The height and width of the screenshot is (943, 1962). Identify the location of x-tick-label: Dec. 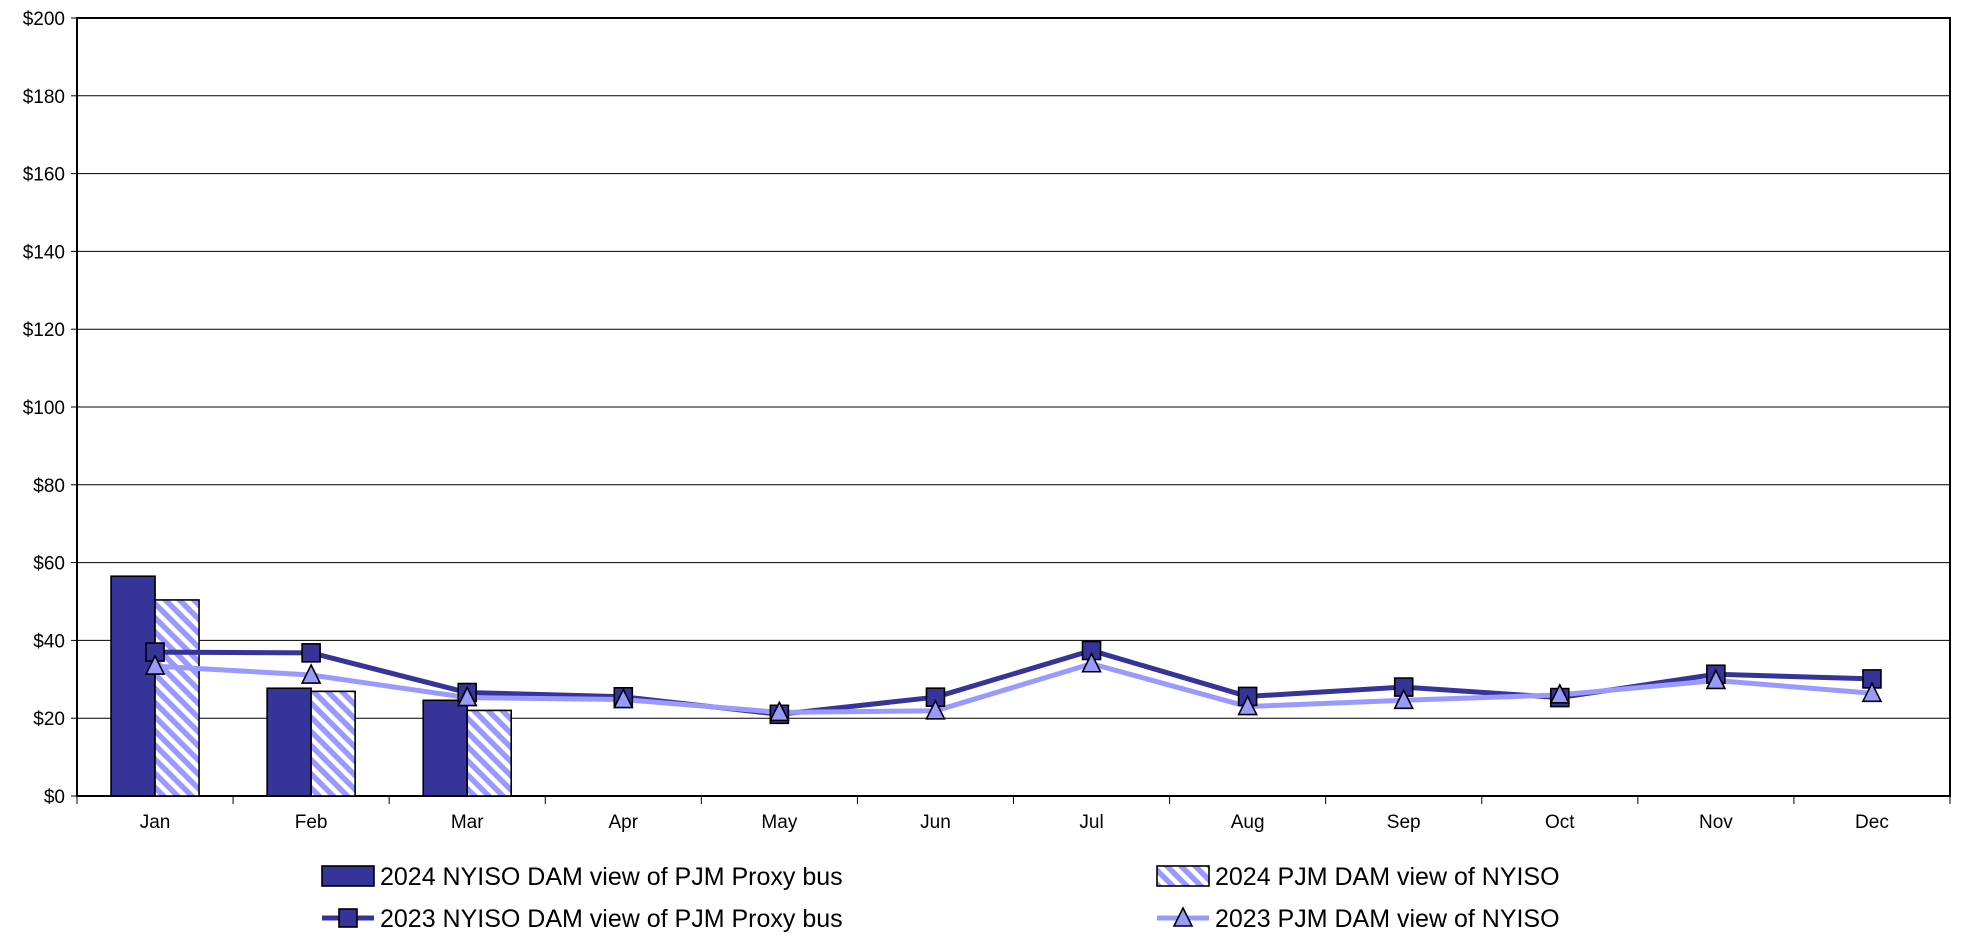
(1872, 822).